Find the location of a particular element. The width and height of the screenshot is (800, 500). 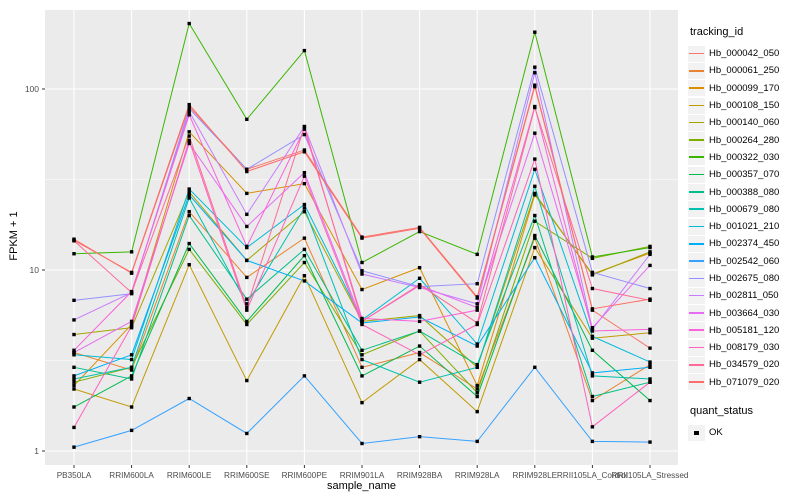

legend-item-label: Hb_000388_080 is located at coordinates (744, 192).